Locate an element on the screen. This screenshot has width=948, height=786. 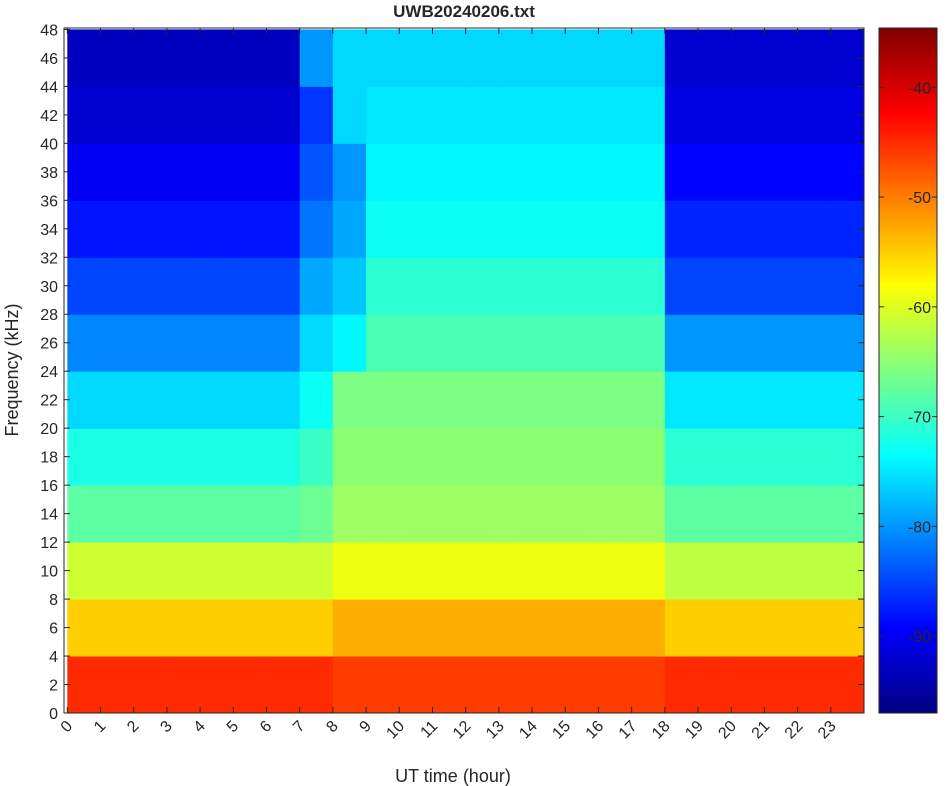
y-tick-label: 12 is located at coordinates (49, 543).